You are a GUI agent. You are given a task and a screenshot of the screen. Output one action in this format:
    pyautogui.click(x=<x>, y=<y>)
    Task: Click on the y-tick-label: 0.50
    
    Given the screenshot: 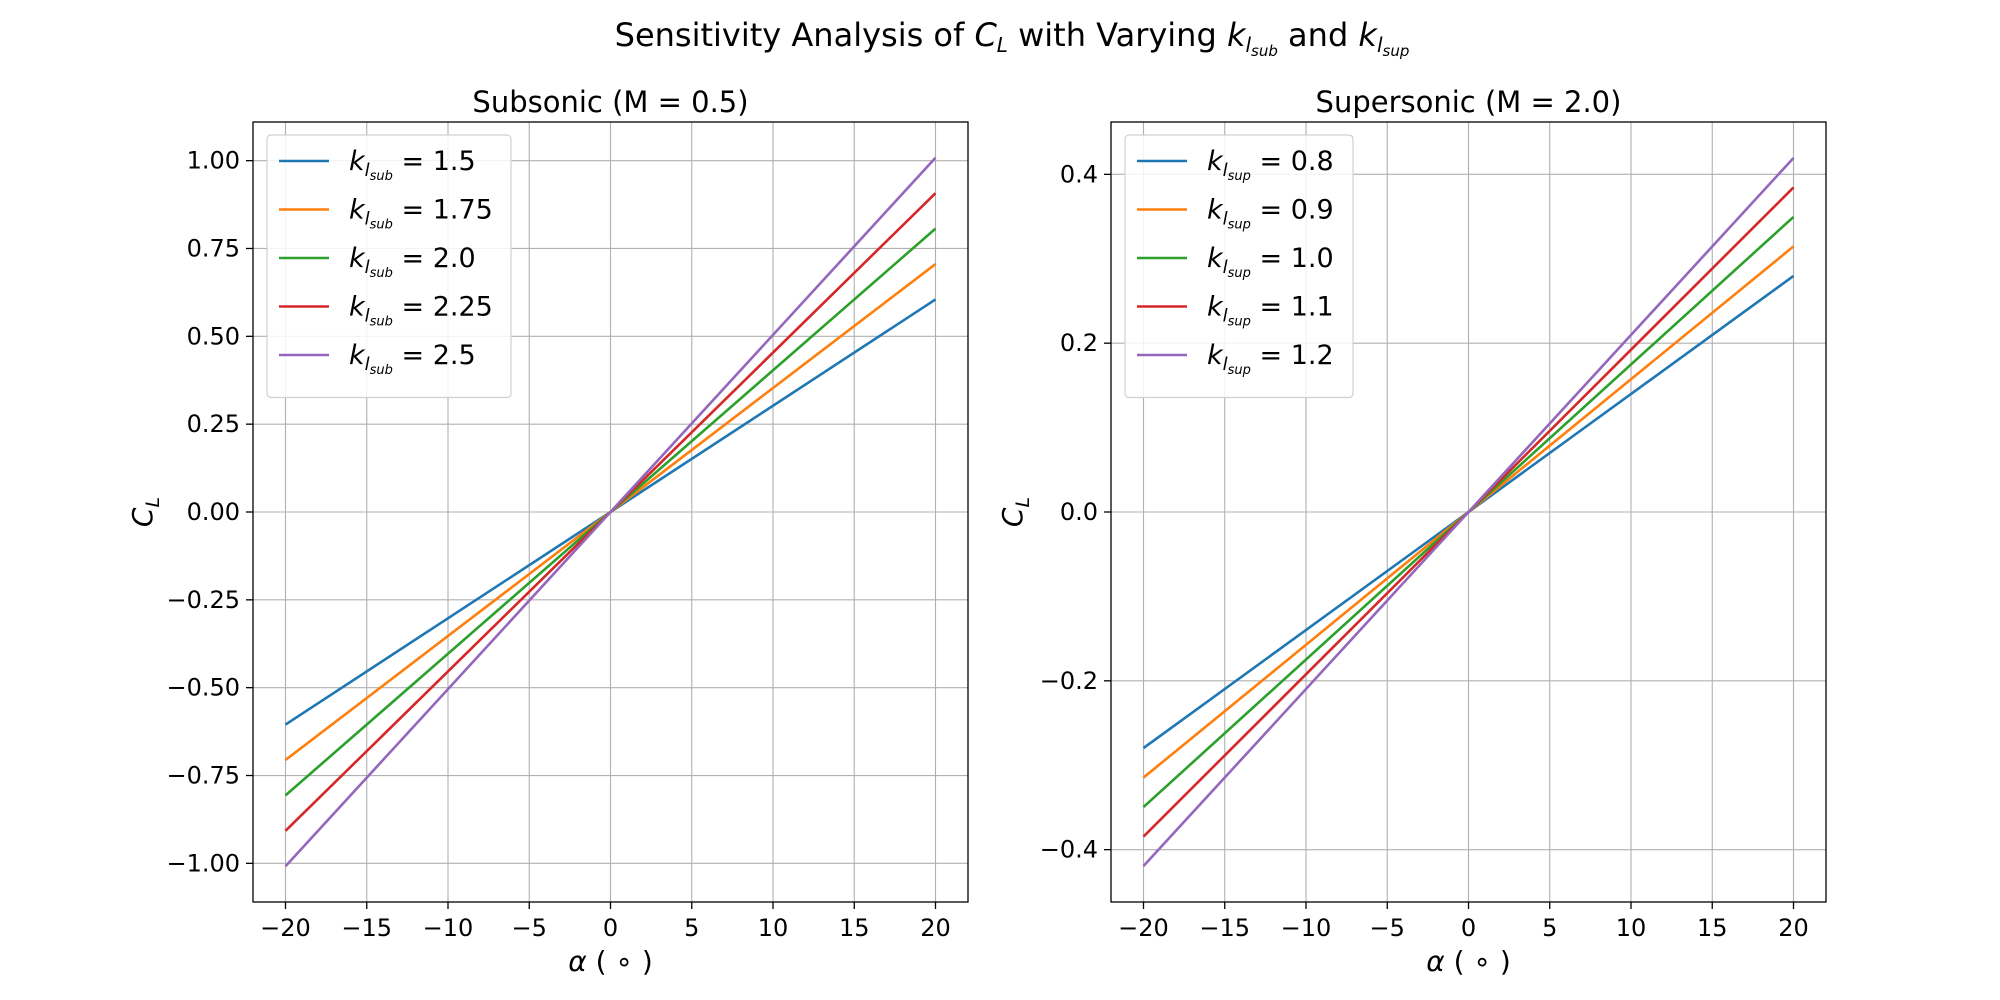 What is the action you would take?
    pyautogui.click(x=213, y=336)
    